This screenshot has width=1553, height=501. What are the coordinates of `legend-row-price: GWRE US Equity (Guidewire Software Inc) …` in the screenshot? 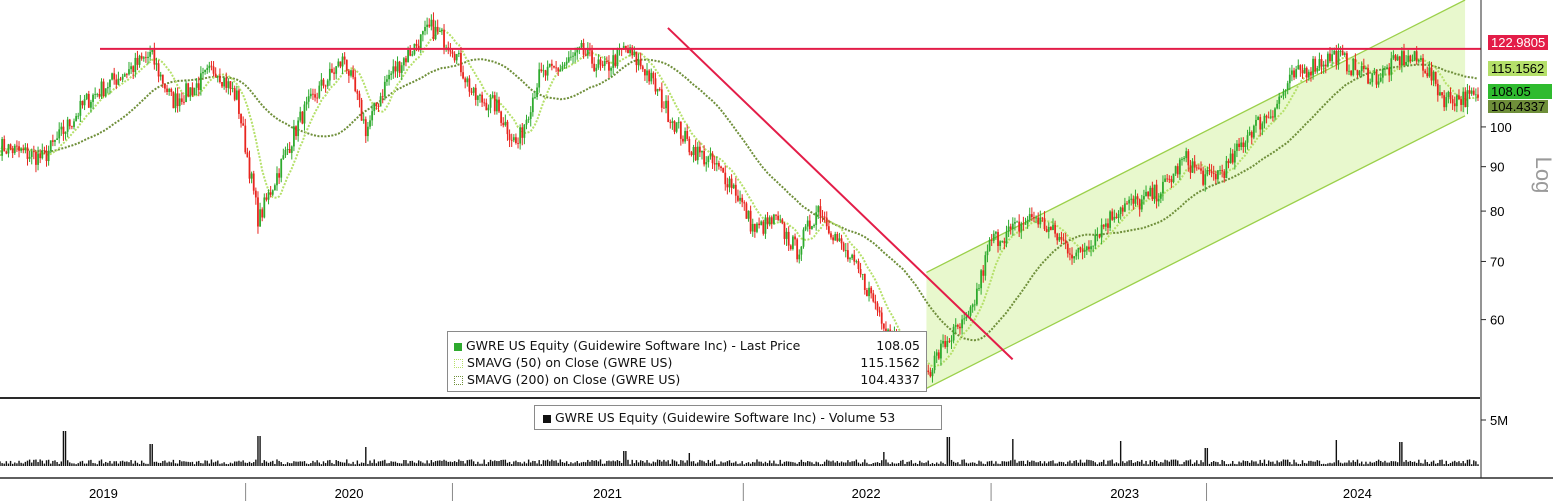 It's located at (687, 345).